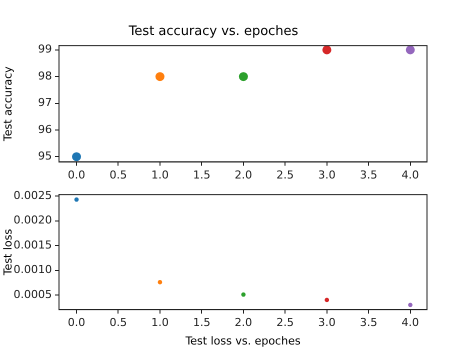 This screenshot has width=474, height=355. Describe the element at coordinates (33, 195) in the screenshot. I see `y-tick-label: 0.0025` at that location.